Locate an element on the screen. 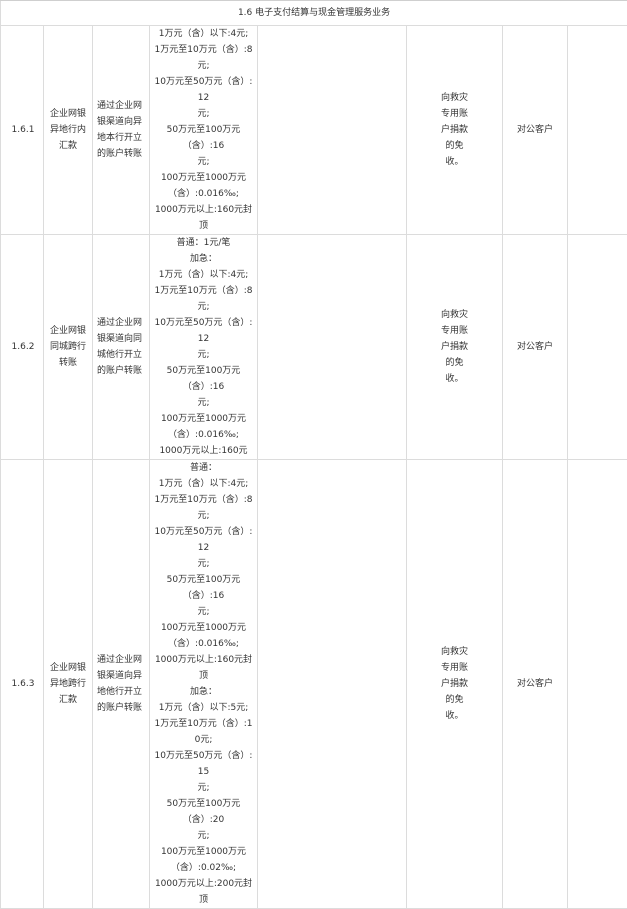 Image resolution: width=627 pixels, height=909 pixels. price-line: 1000万元以上:200元封顶 is located at coordinates (203, 892).